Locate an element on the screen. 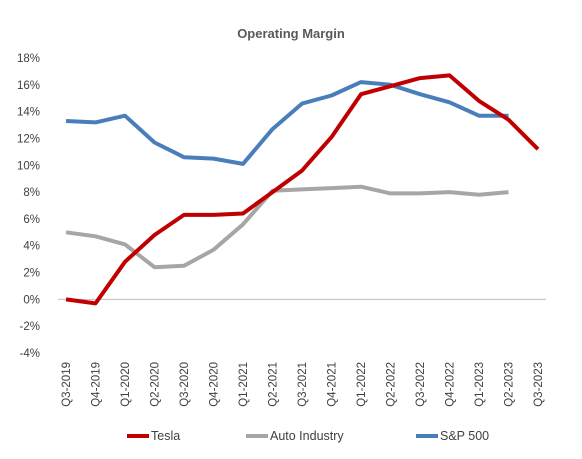 The height and width of the screenshot is (459, 582). x-tick-label: Q3-2023 is located at coordinates (539, 384).